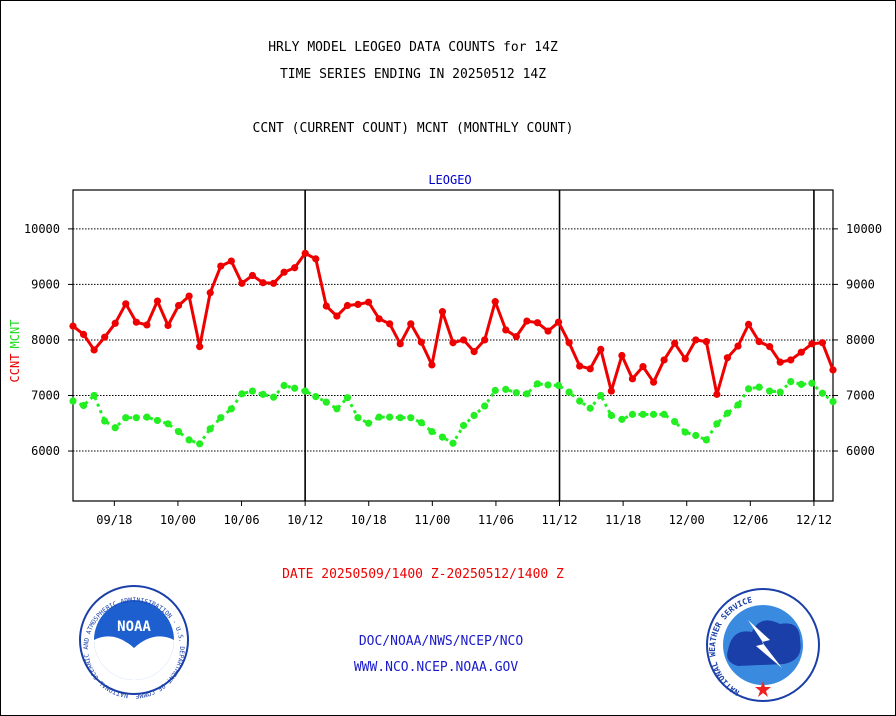 This screenshot has height=716, width=896. What do you see at coordinates (449, 180) in the screenshot?
I see `plot-title: LEOGEO` at bounding box center [449, 180].